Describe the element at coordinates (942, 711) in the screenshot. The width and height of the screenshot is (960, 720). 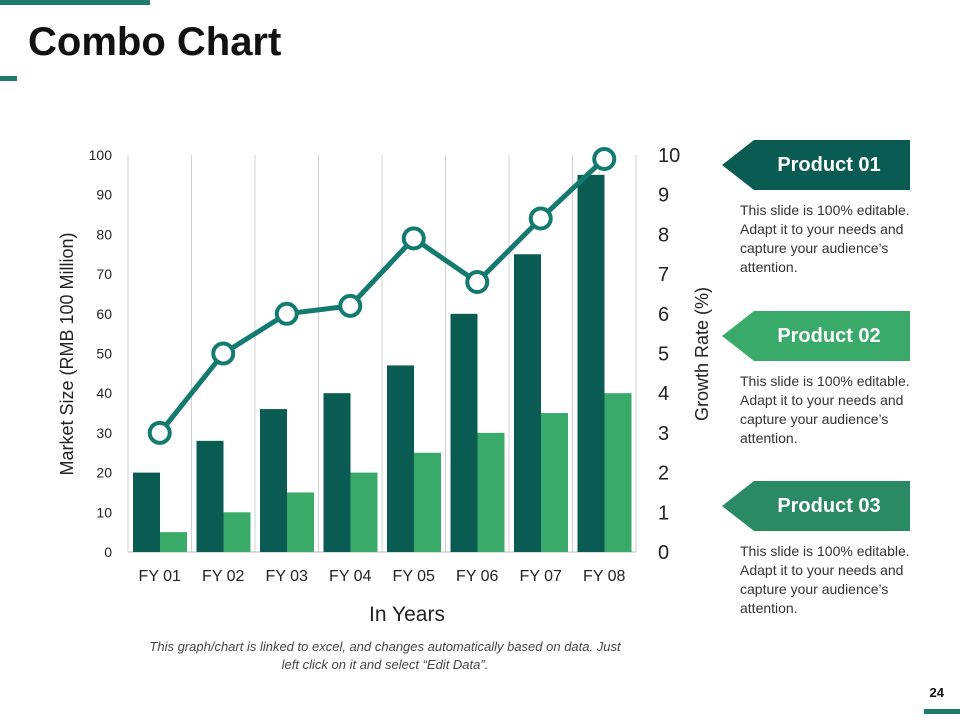
I see `bottom-accent-bar` at that location.